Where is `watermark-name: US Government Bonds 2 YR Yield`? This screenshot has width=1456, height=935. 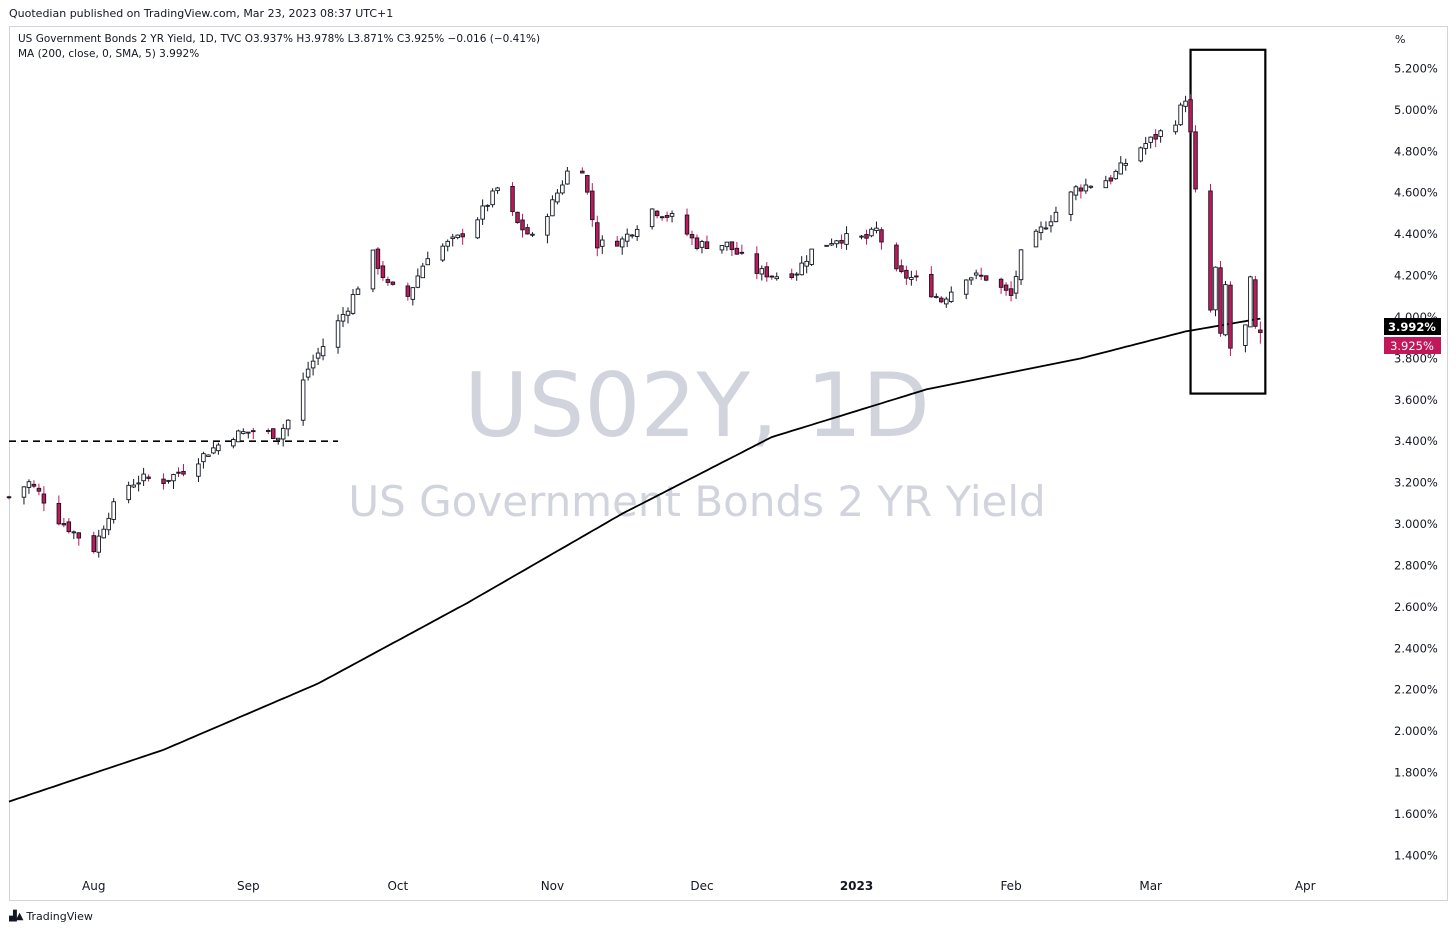 watermark-name: US Government Bonds 2 YR Yield is located at coordinates (696, 501).